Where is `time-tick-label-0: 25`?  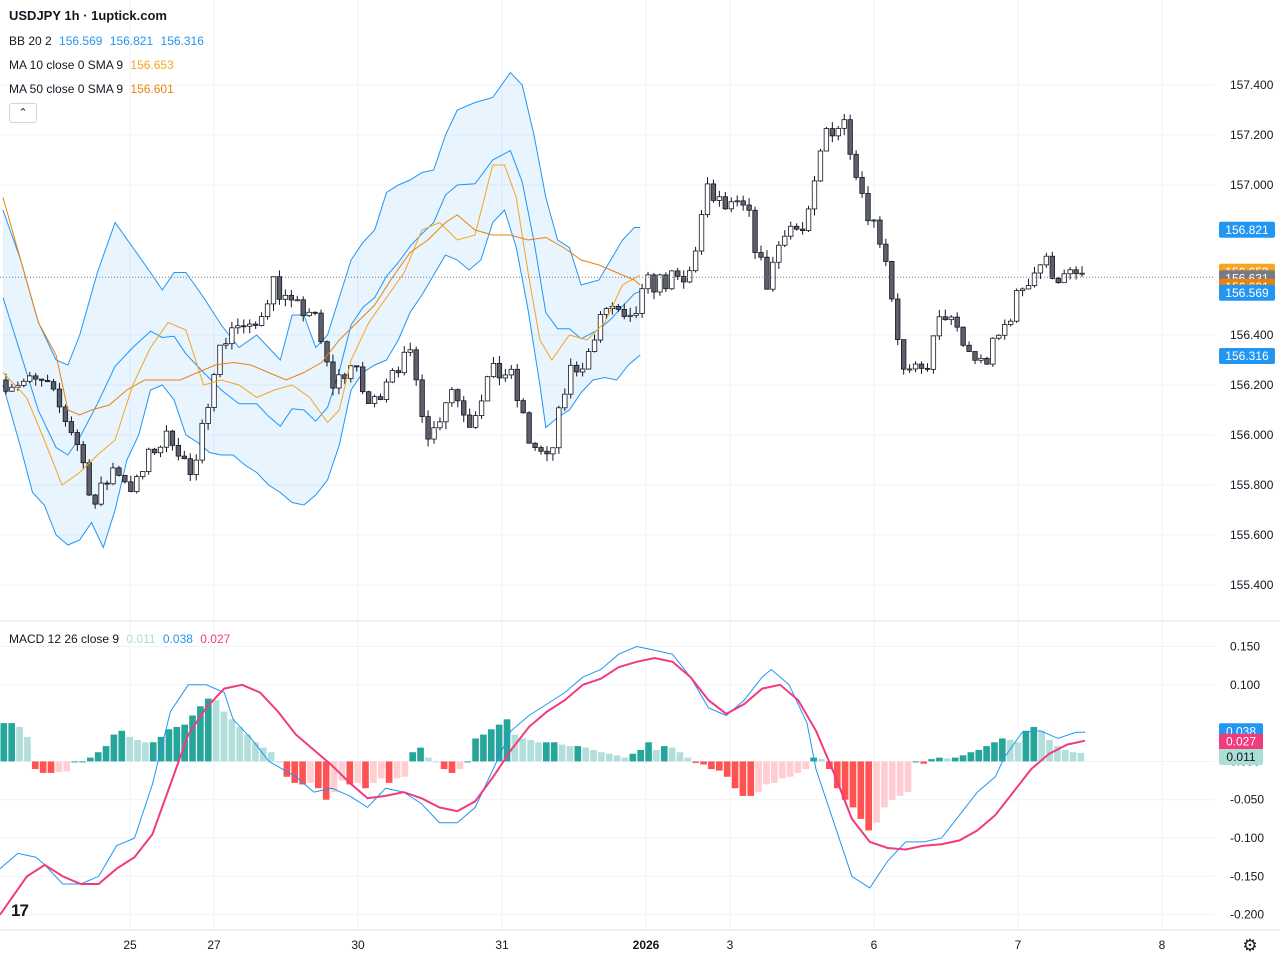 time-tick-label-0: 25 is located at coordinates (130, 945).